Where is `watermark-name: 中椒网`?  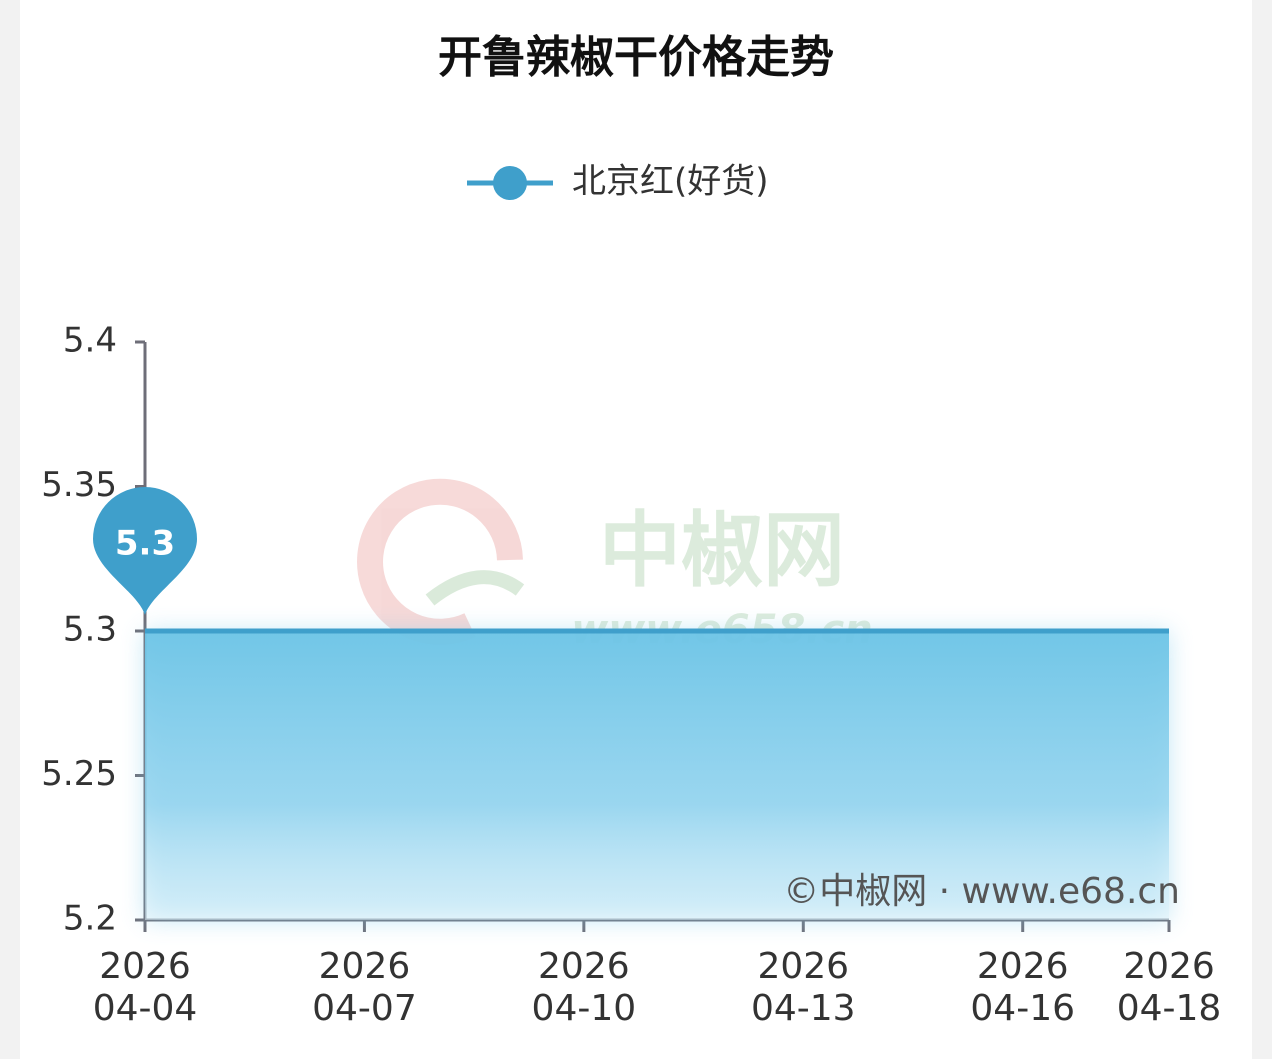
watermark-name: 中椒网 is located at coordinates (722, 550).